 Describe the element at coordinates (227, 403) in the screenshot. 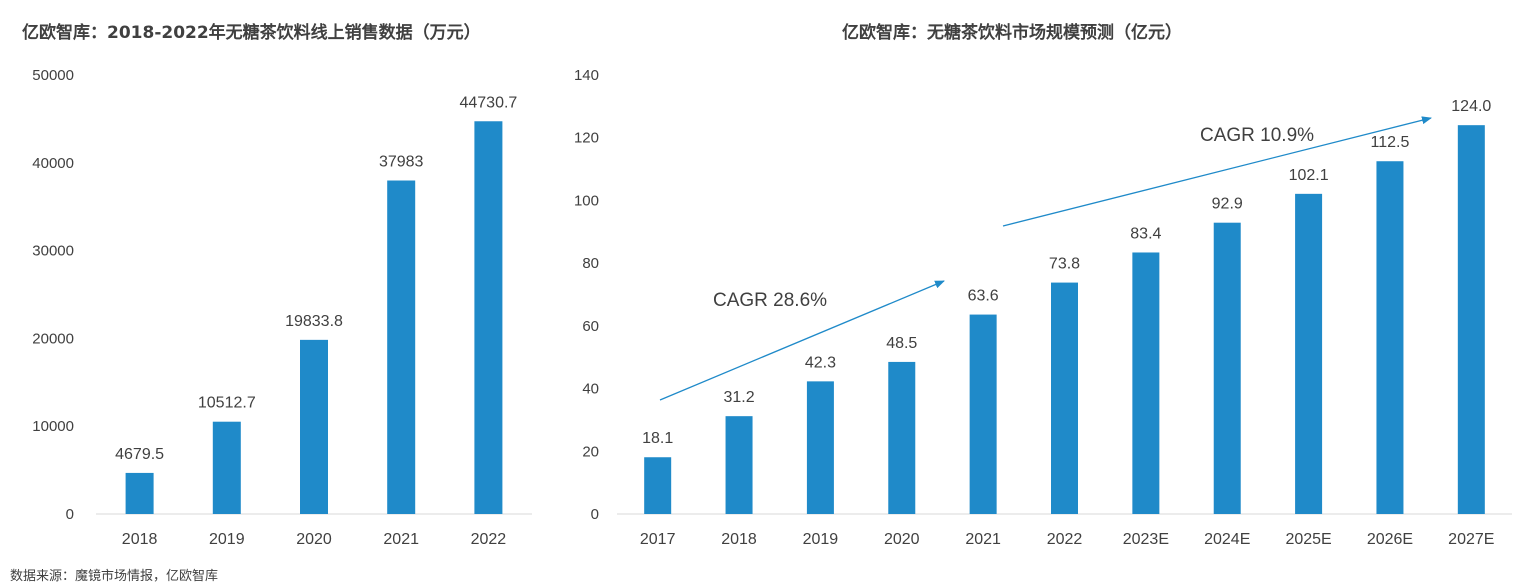

I see `bar-value-label: 10512.7` at that location.